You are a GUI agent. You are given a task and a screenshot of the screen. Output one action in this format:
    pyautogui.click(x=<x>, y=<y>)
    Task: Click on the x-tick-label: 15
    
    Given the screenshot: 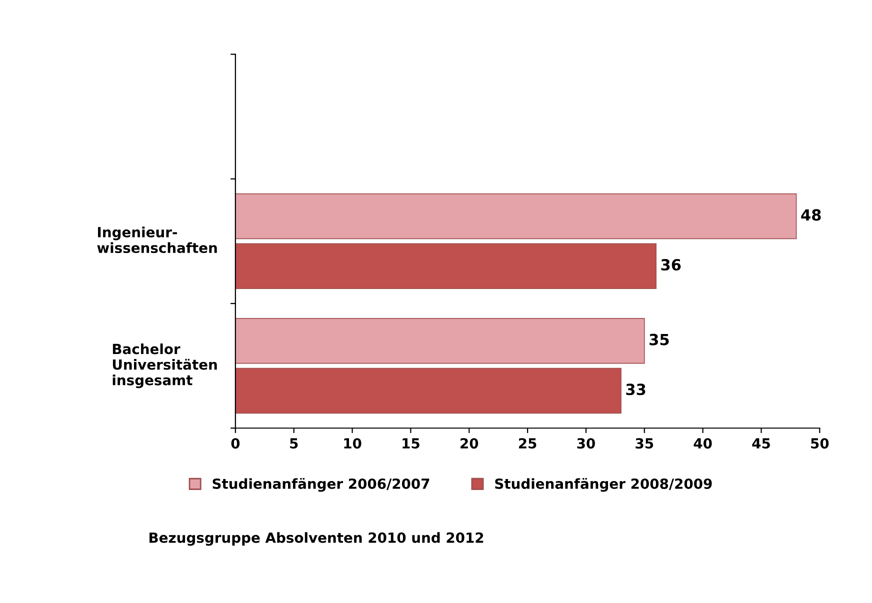 What is the action you would take?
    pyautogui.click(x=411, y=443)
    